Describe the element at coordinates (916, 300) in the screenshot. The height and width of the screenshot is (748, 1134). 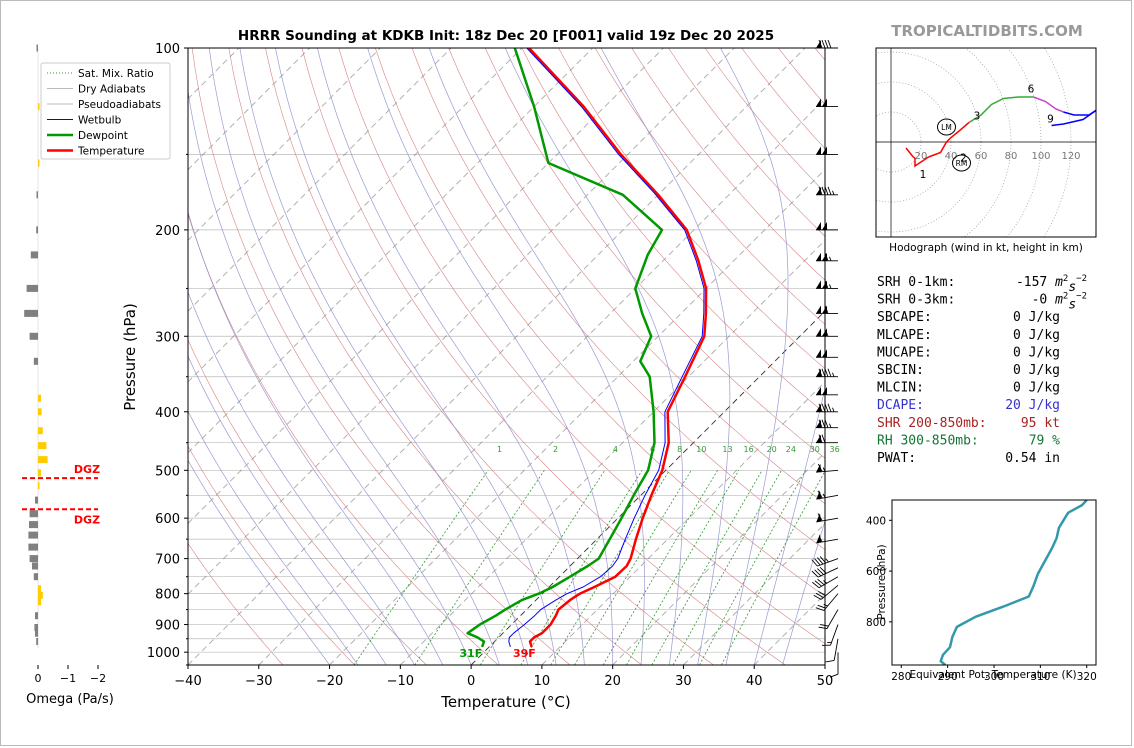
I see `stat-label: SRH 0-3km:` at that location.